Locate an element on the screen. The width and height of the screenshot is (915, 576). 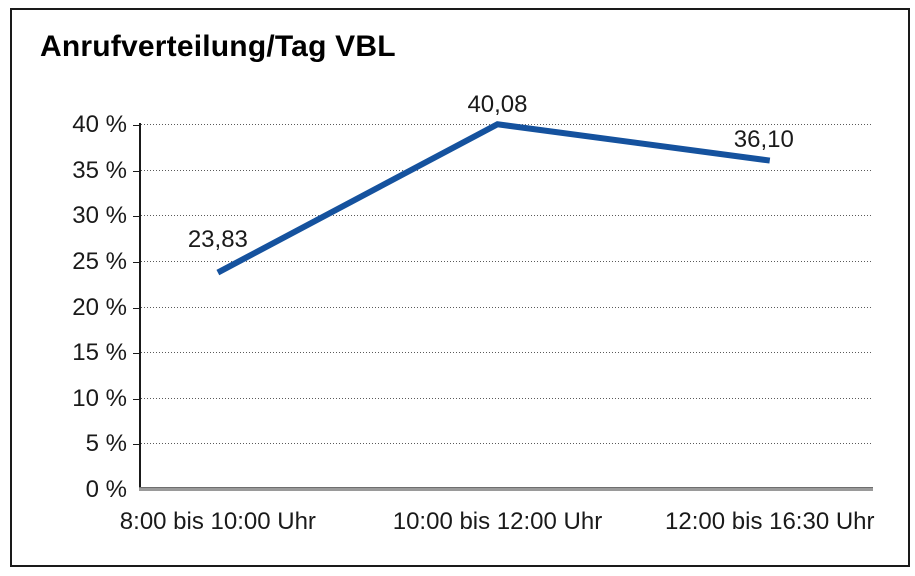
y-tick-label: 20 % is located at coordinates (99, 307).